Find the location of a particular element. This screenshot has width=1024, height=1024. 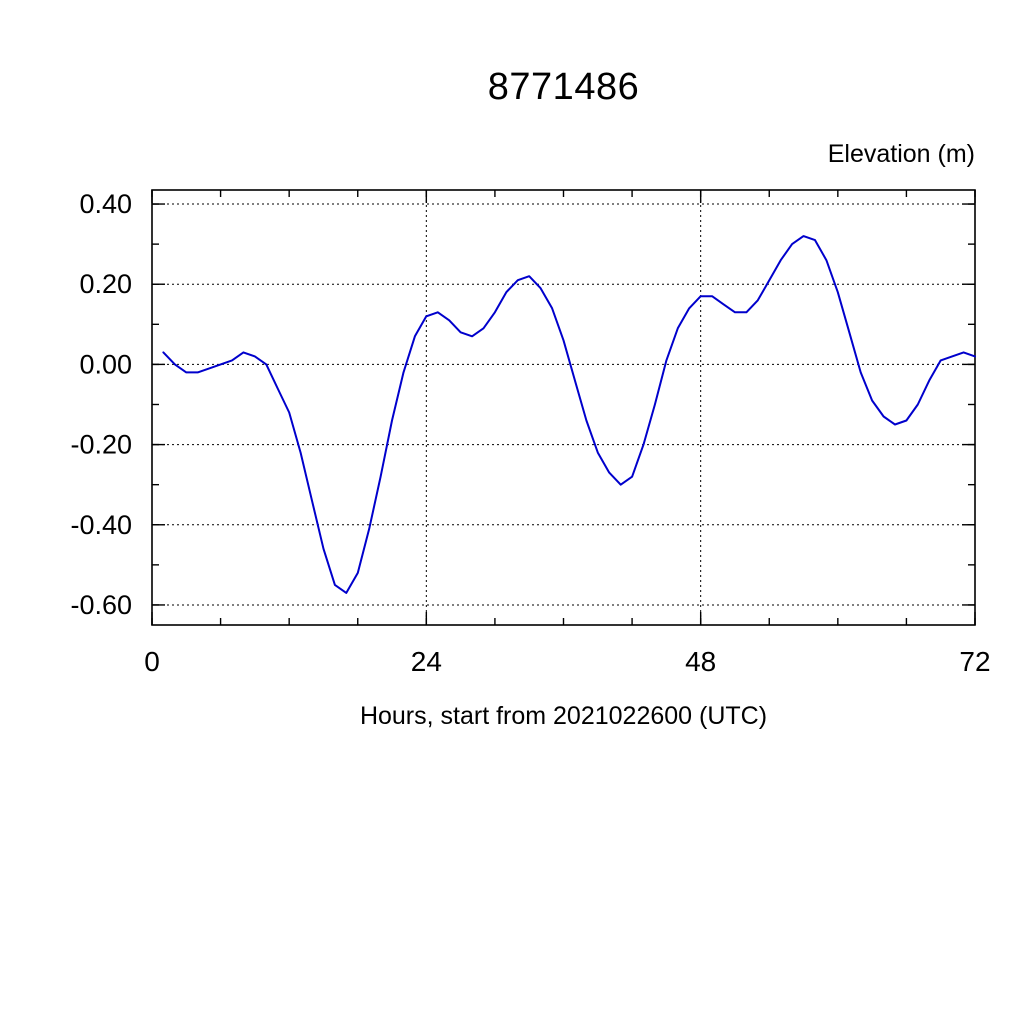

y-tick-label: 0.40 is located at coordinates (105, 204).